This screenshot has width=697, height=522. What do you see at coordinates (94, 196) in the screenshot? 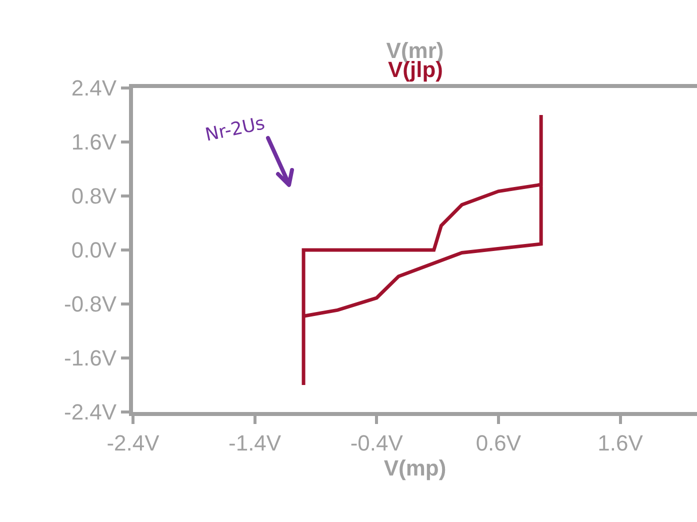
I see `y-tick-label: 0.8V` at bounding box center [94, 196].